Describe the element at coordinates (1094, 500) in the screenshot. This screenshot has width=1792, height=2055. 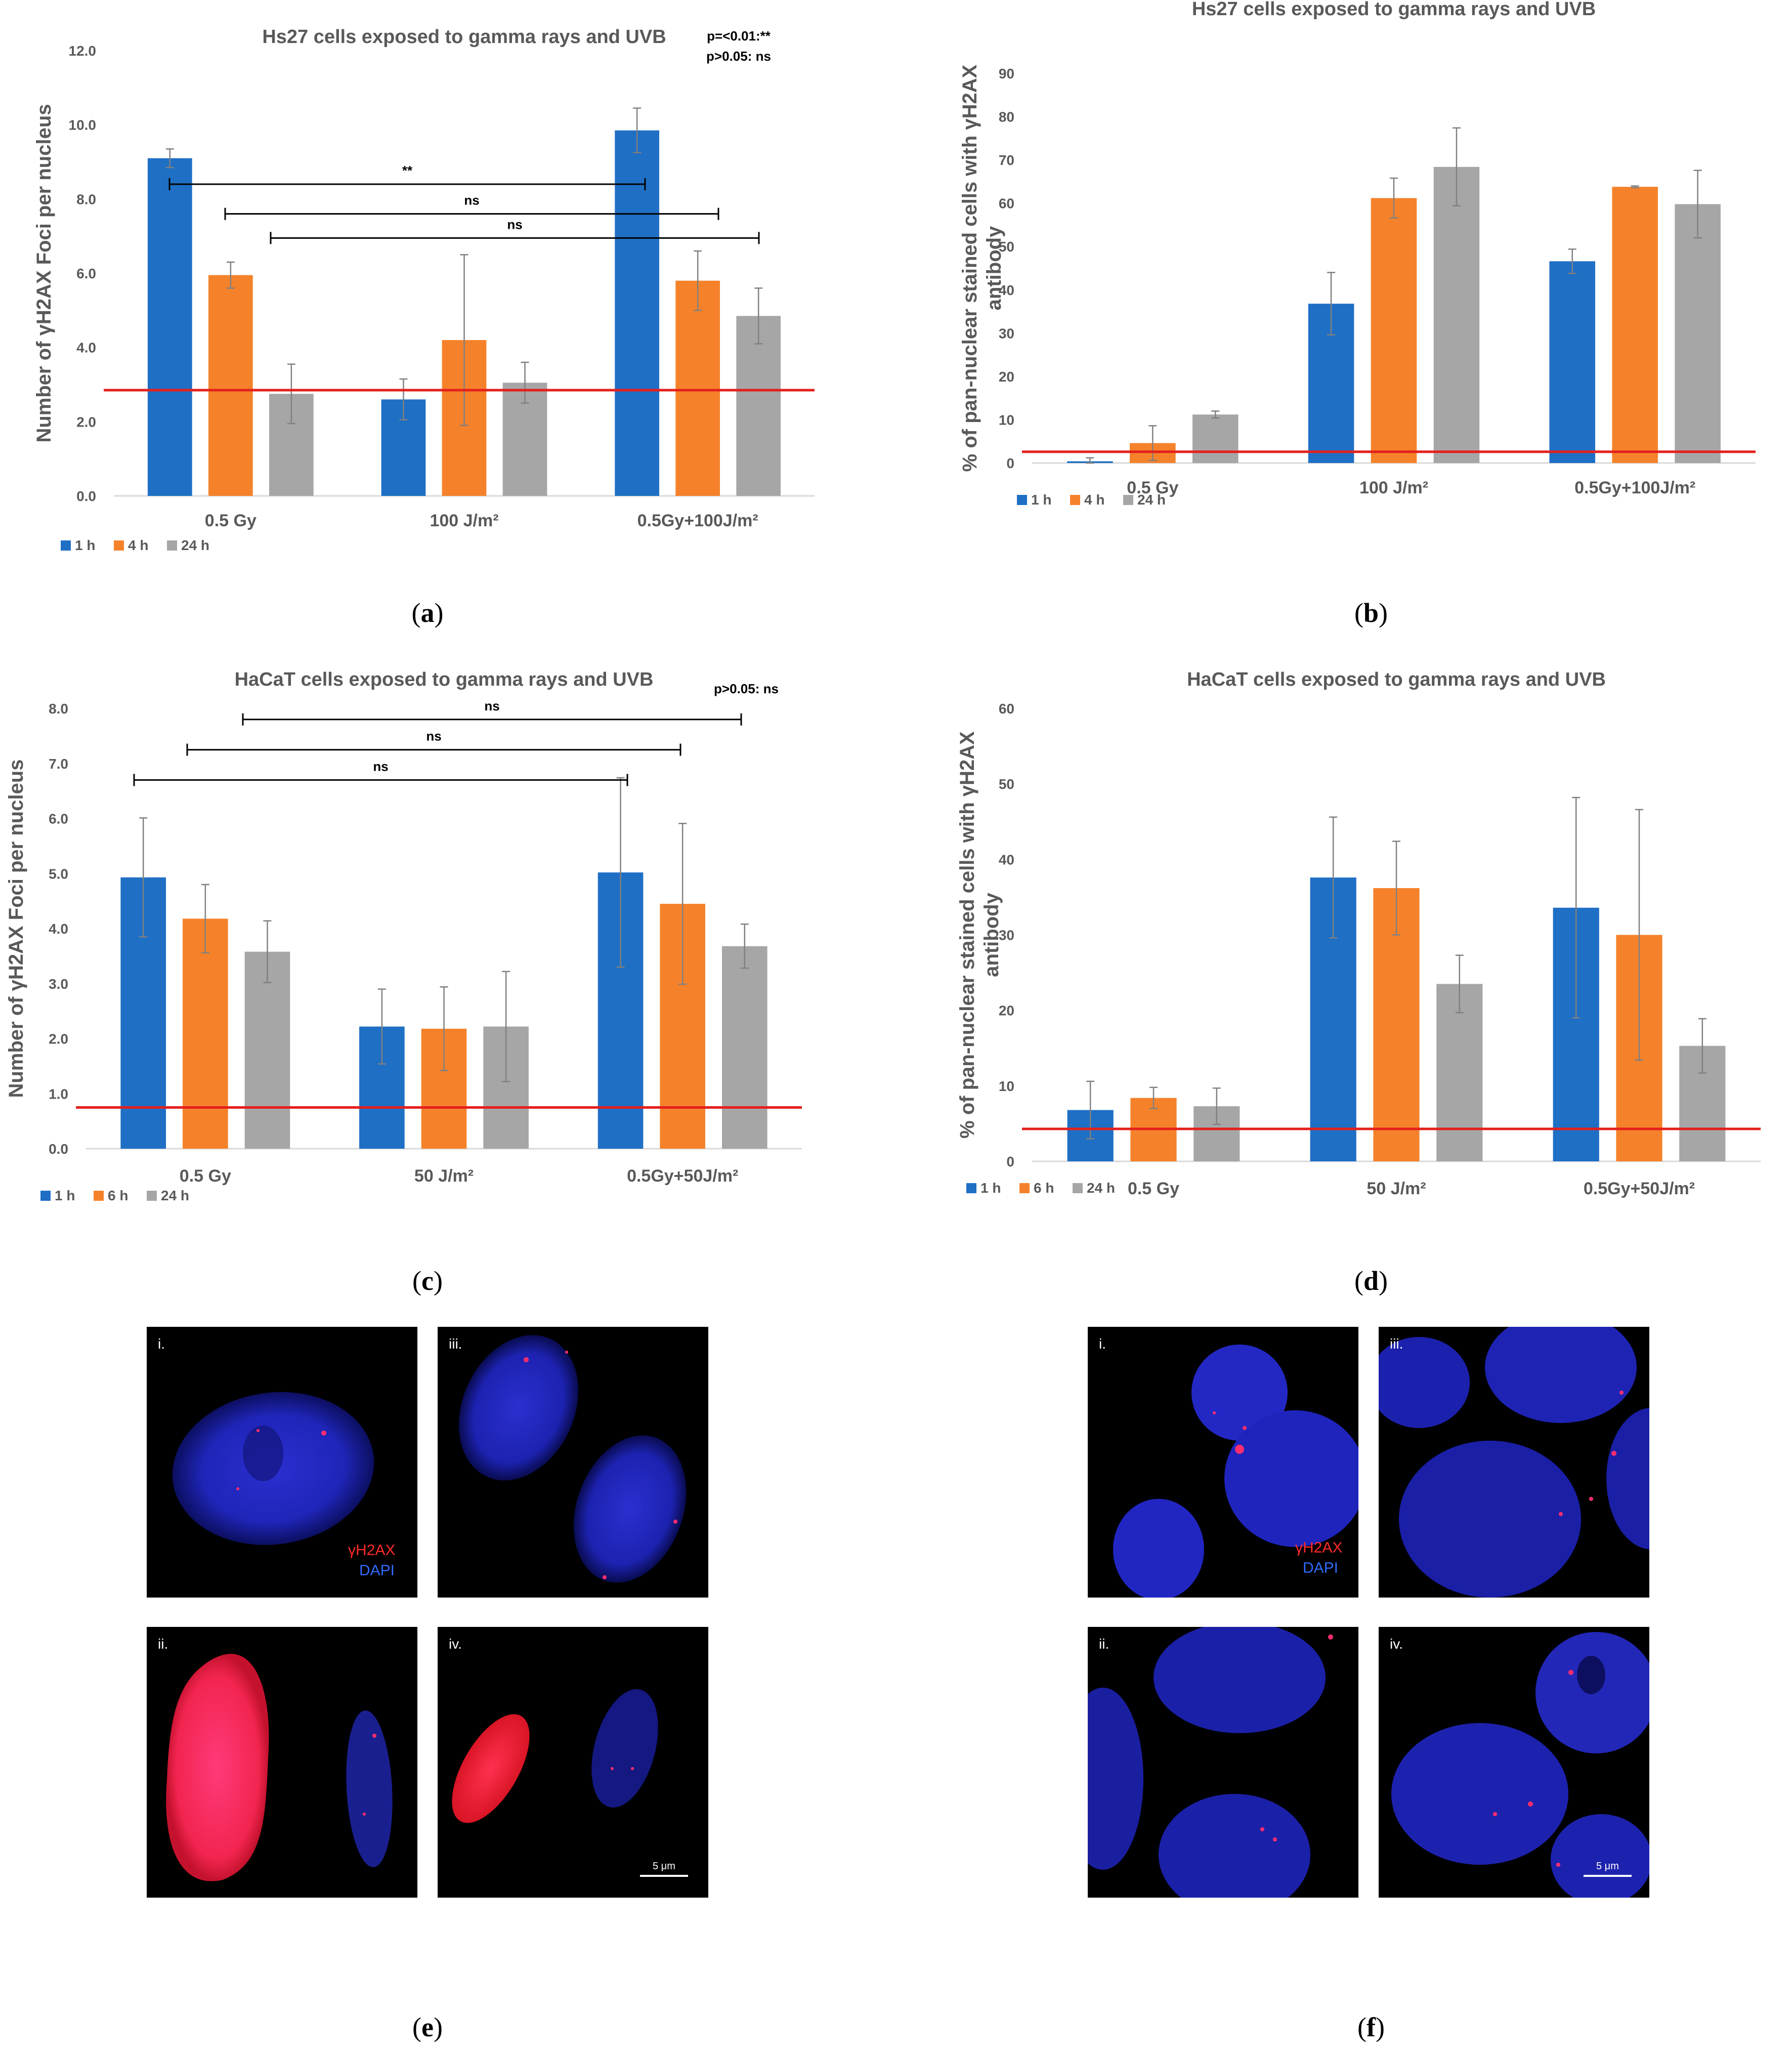
I see `legend-label: 4 h` at that location.